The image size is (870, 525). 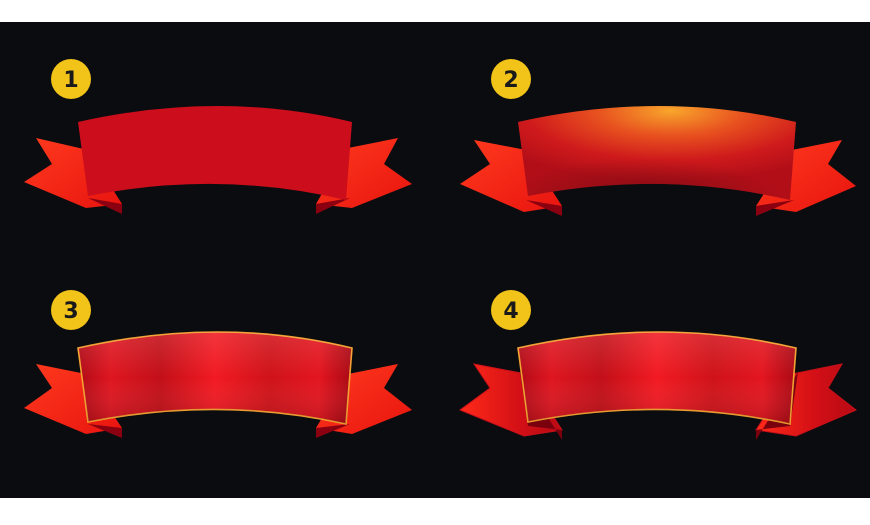 I want to click on badge-3: 3, so click(x=71, y=310).